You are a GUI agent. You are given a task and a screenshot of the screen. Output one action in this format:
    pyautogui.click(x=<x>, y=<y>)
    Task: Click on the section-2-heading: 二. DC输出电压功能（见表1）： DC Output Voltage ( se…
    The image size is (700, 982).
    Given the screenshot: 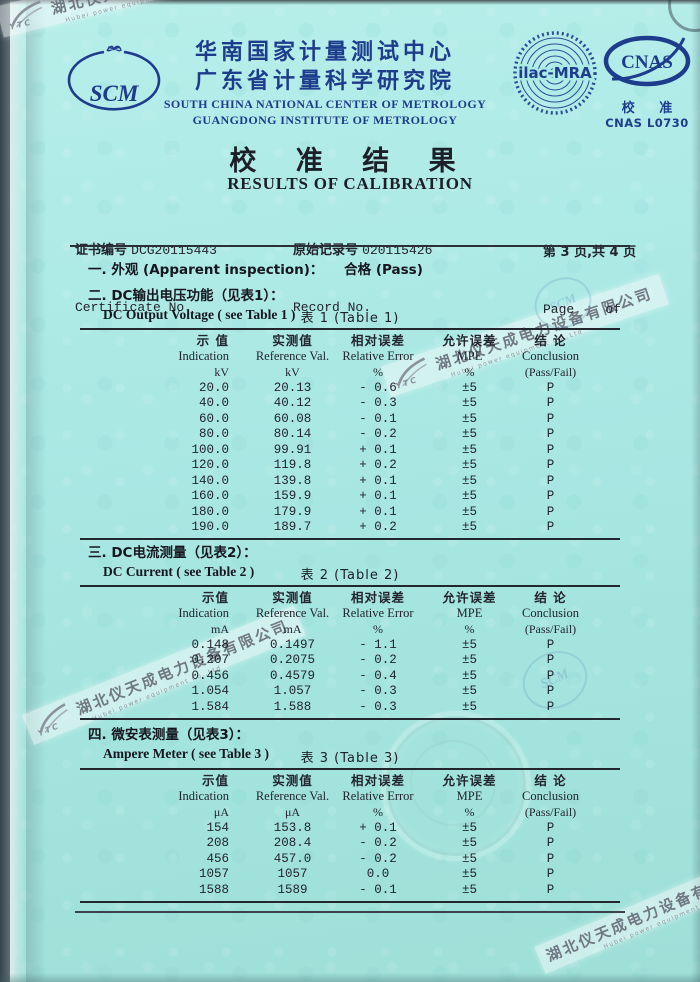 What is the action you would take?
    pyautogui.click(x=191, y=303)
    